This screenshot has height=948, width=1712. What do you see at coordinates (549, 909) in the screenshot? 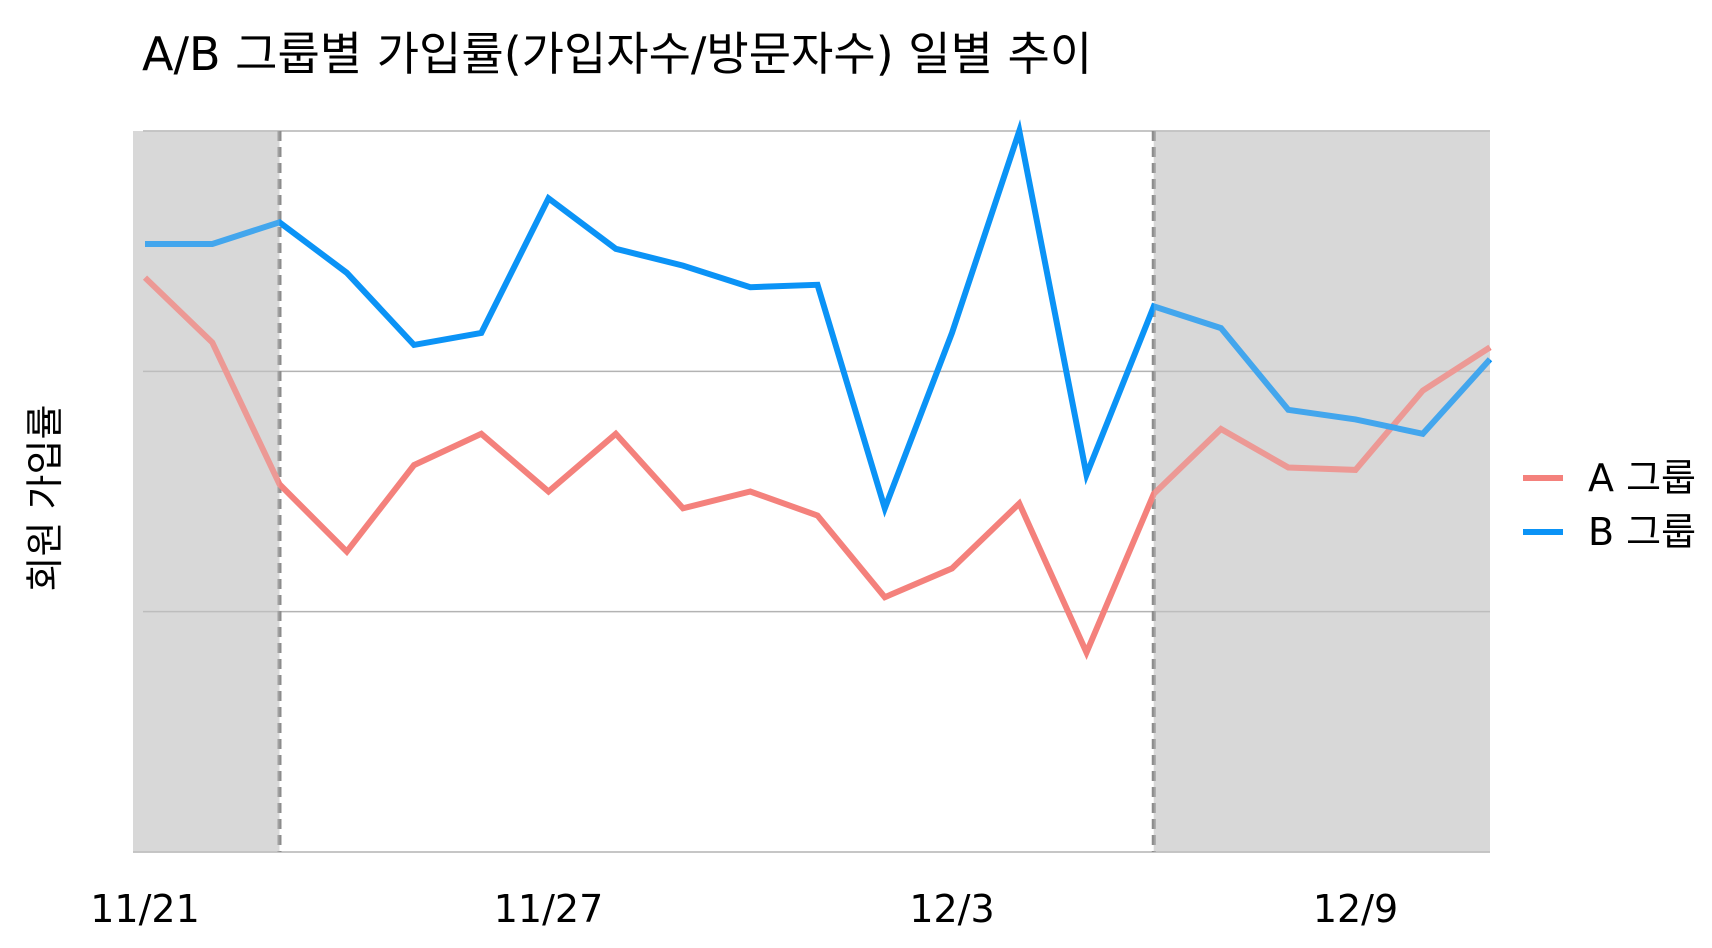
I see `x-tick-label-11-27: 11/27` at bounding box center [549, 909].